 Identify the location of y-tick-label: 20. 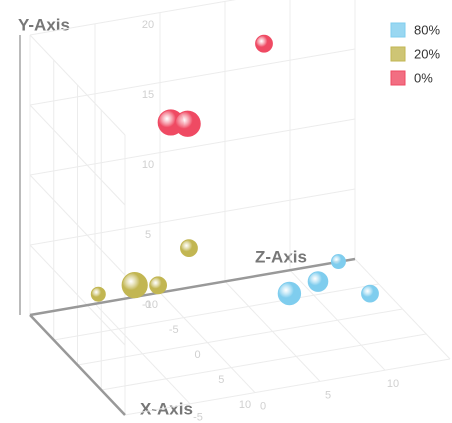
(148, 25).